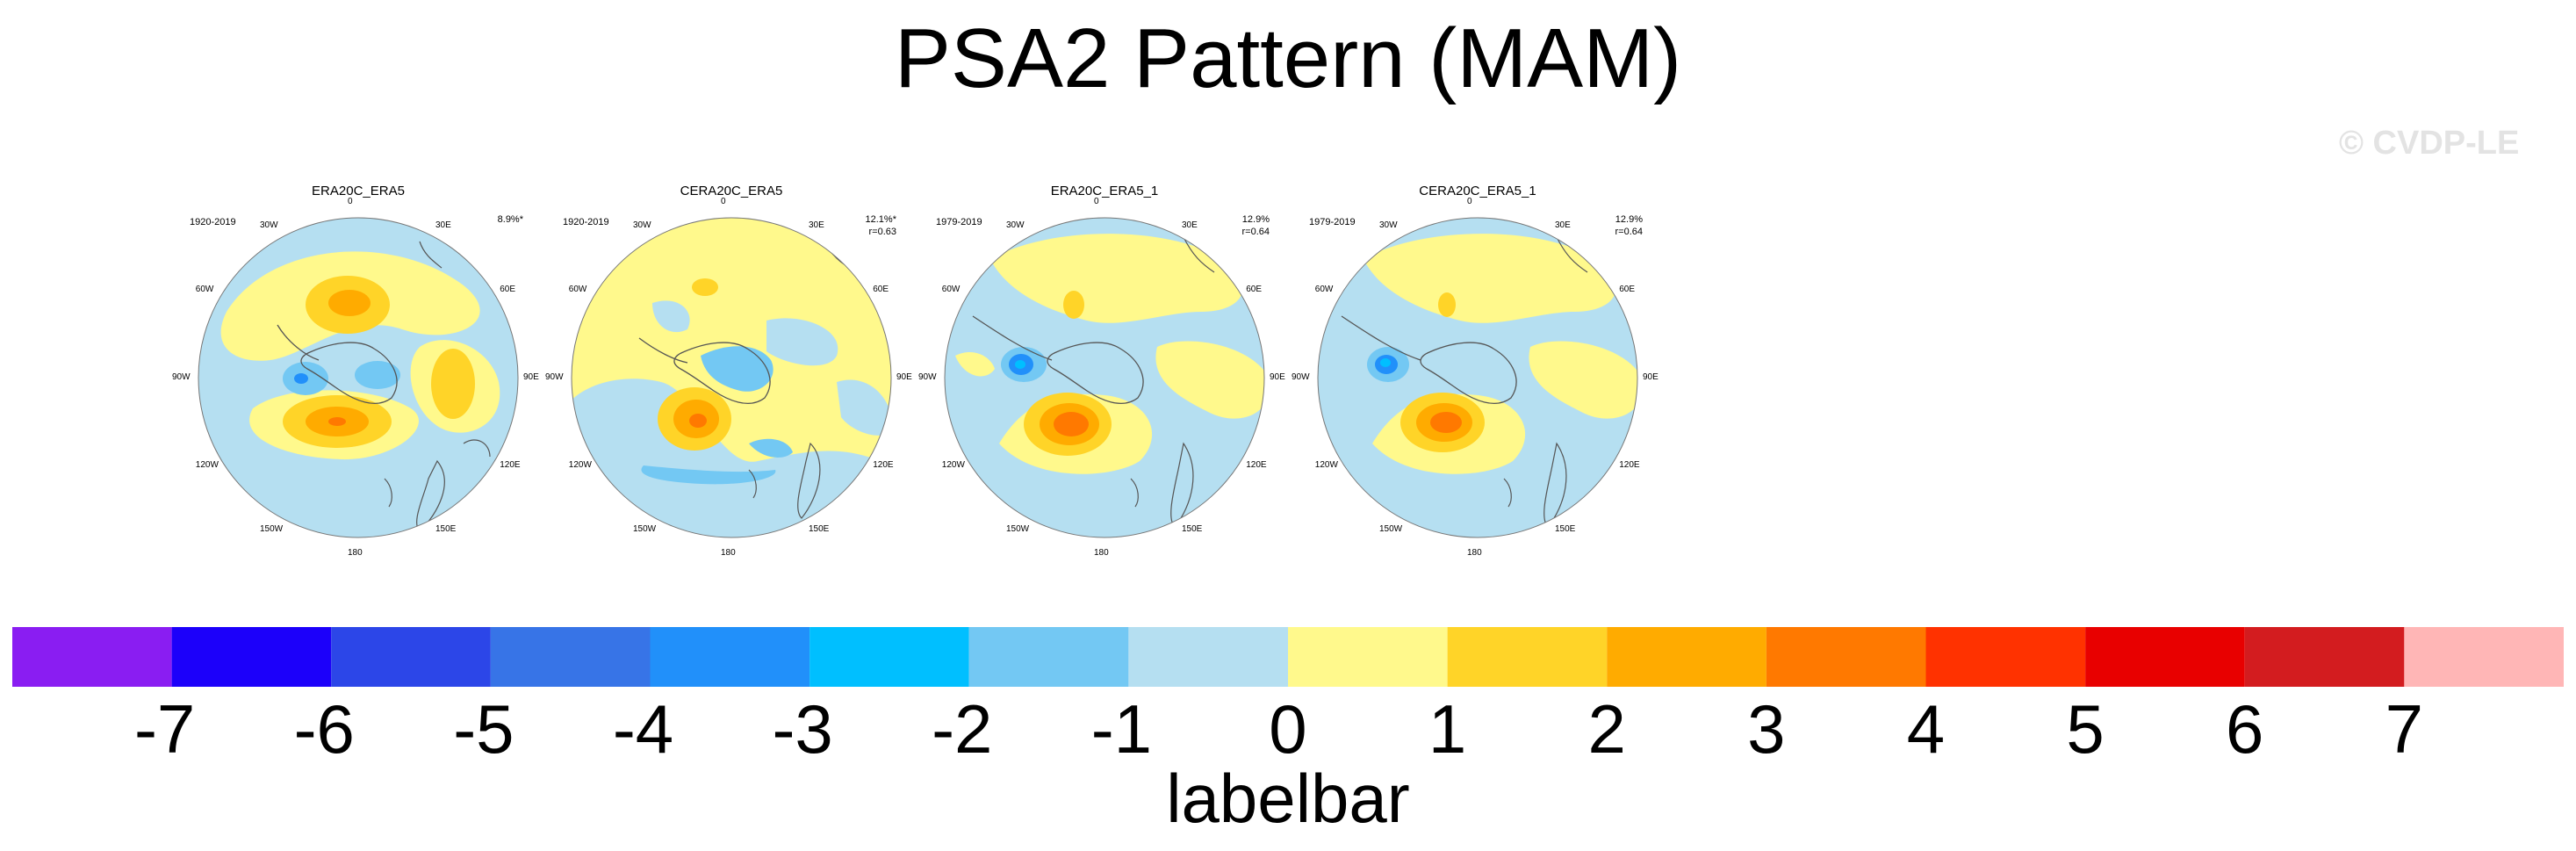  What do you see at coordinates (1477, 191) in the screenshot?
I see `panel-title: CERA20C_ERA5_1` at bounding box center [1477, 191].